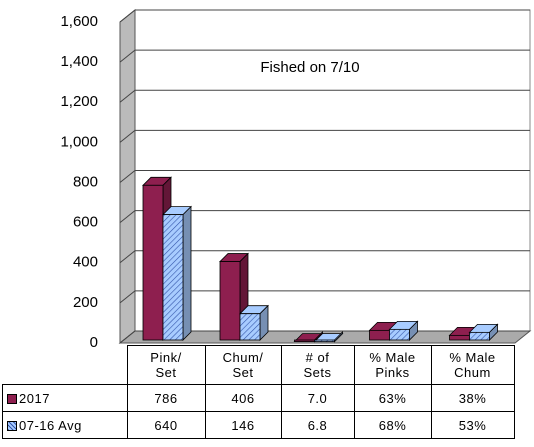 The image size is (534, 447). I want to click on y-tick-label: 1,000, so click(79, 141).